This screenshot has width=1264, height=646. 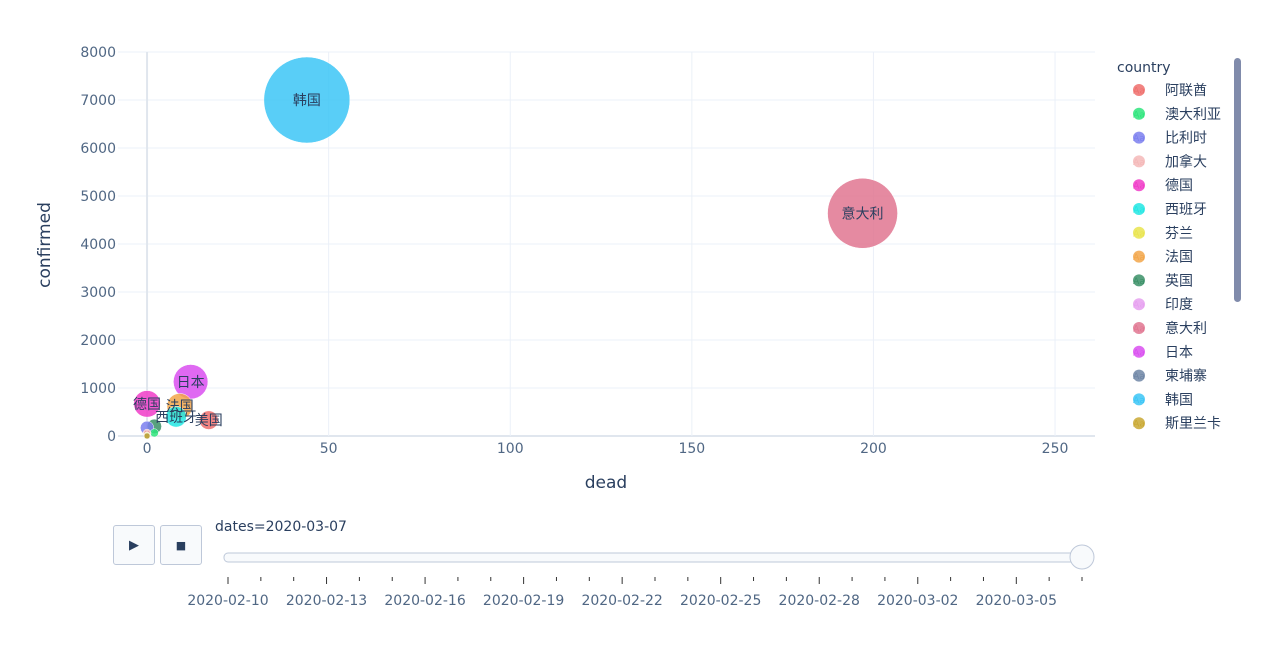 What do you see at coordinates (1237, 180) in the screenshot?
I see `legend-scrollbar` at bounding box center [1237, 180].